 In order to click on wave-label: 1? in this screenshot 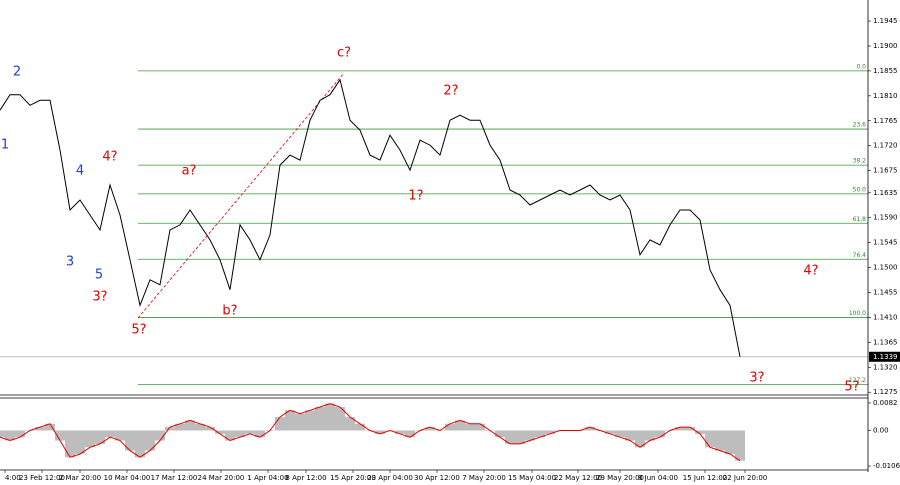, I will do `click(415, 196)`.